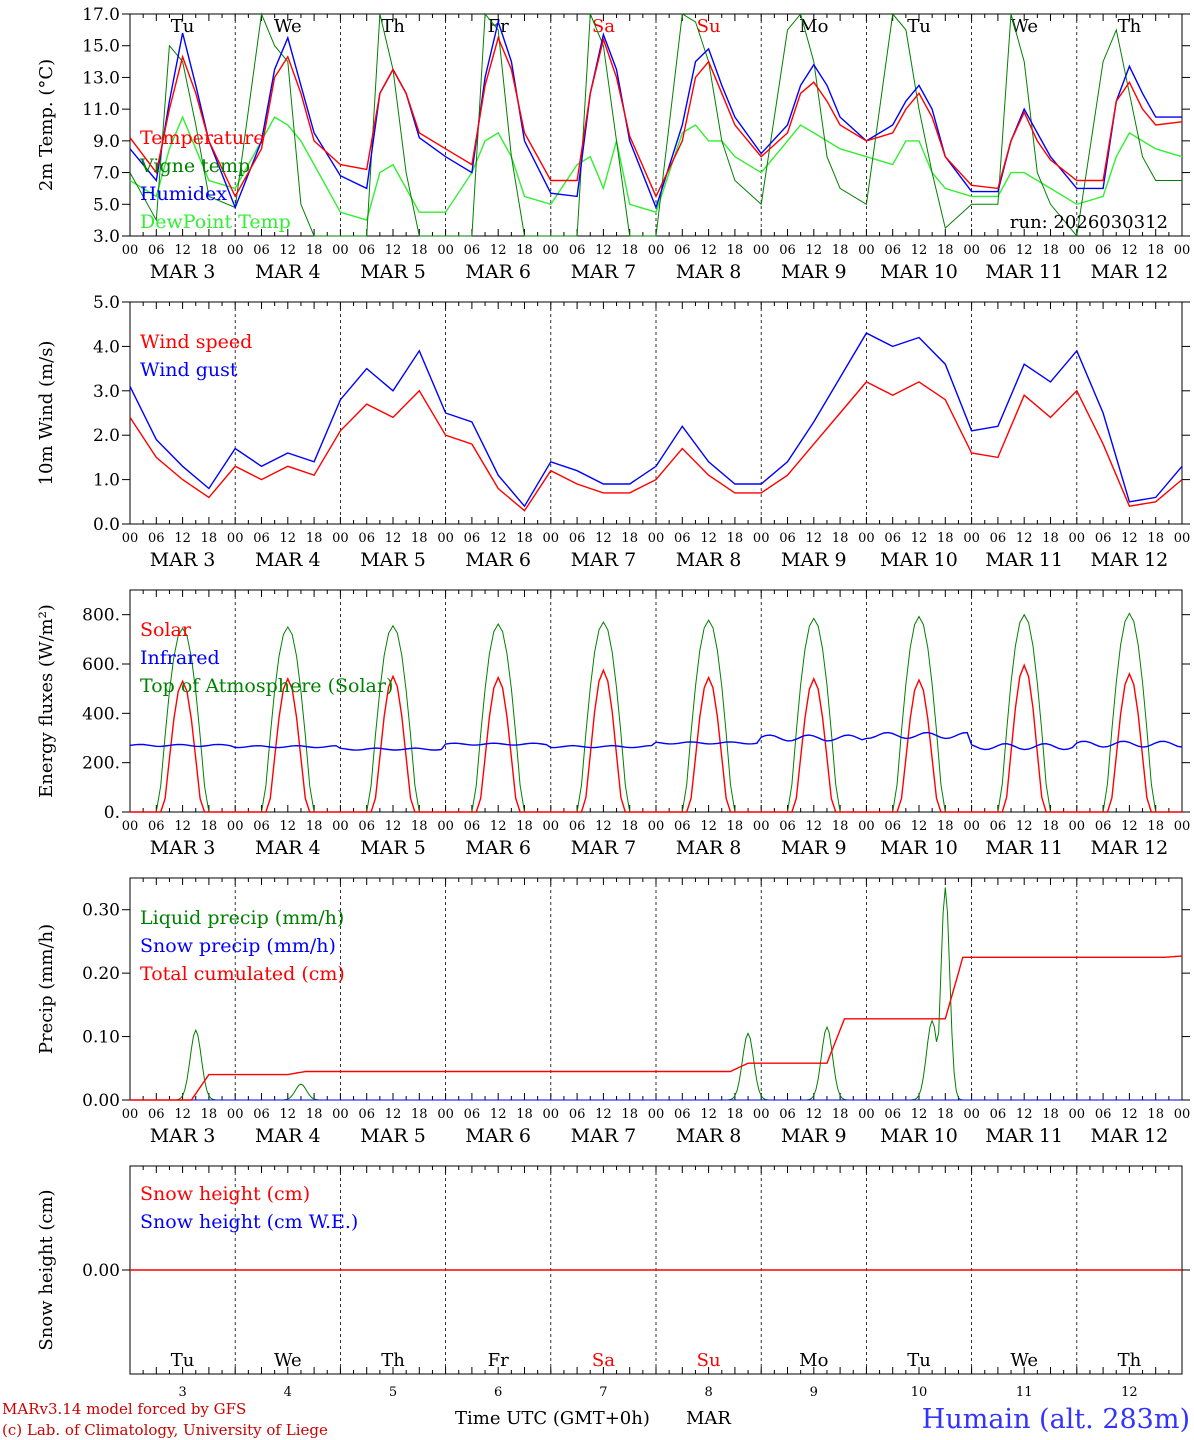 This screenshot has height=1440, width=1194. Describe the element at coordinates (183, 194) in the screenshot. I see `legend-humidex: Humidex` at that location.